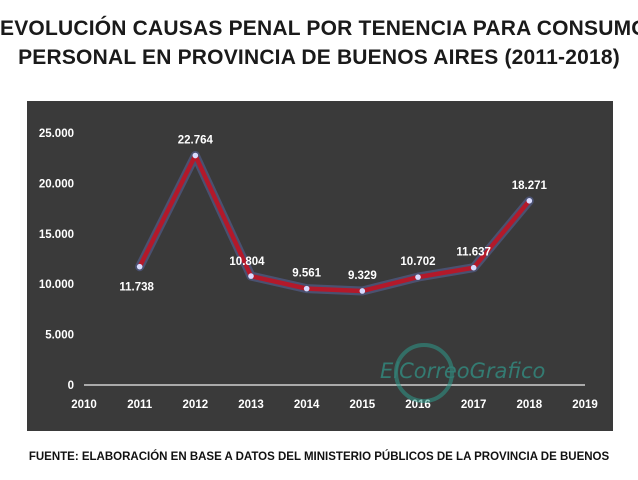  Describe the element at coordinates (71, 386) in the screenshot. I see `y-tick-label: 0` at that location.